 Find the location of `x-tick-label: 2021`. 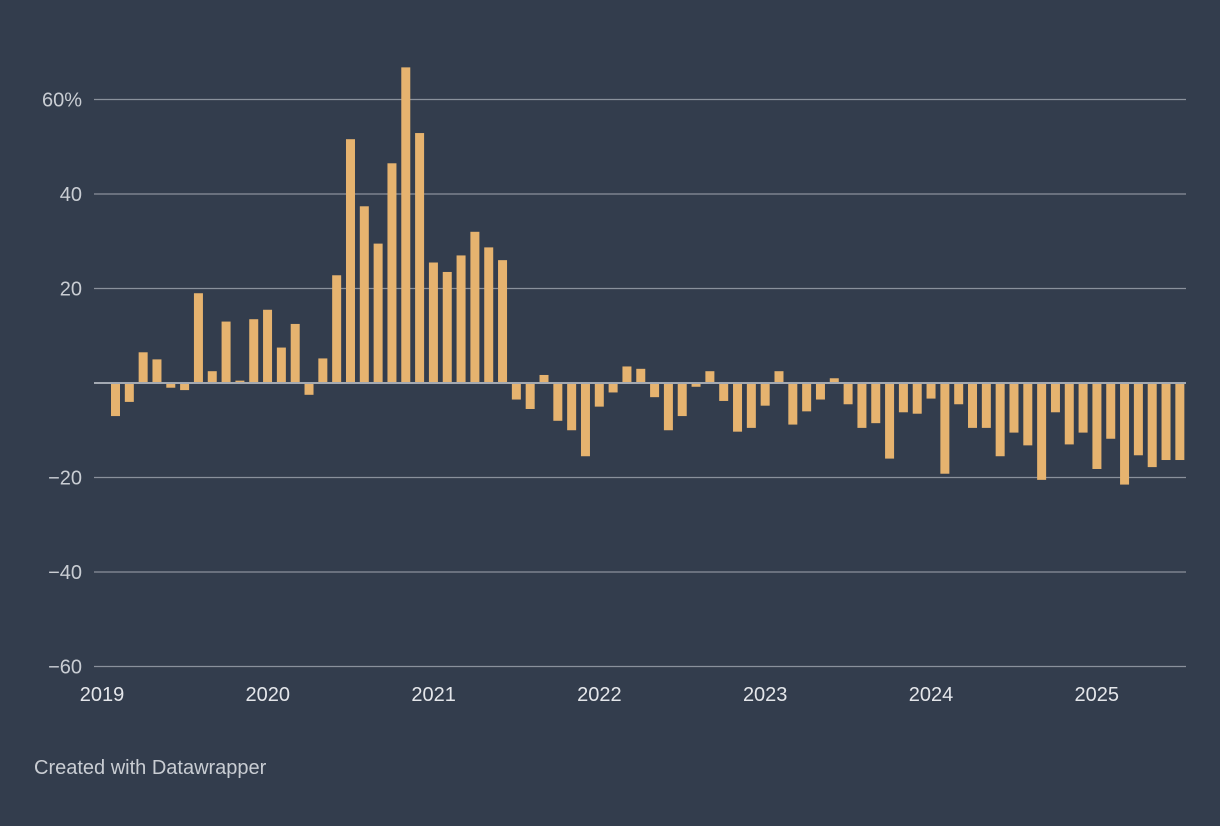

x-tick-label: 2021 is located at coordinates (433, 695).